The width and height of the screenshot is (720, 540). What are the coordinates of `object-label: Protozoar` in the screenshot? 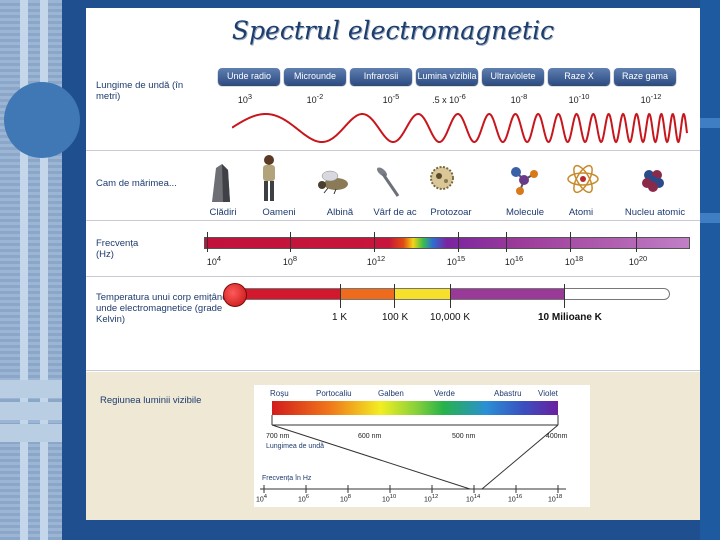 It's located at (451, 212).